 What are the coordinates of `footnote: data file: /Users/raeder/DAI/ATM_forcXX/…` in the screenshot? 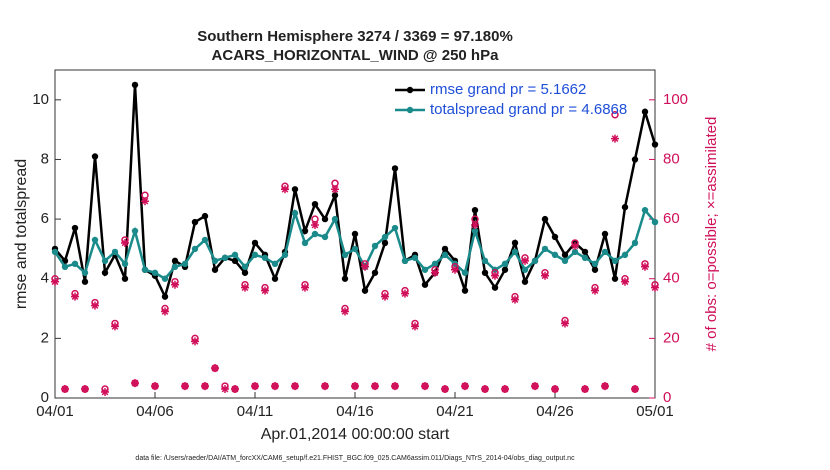 It's located at (355, 458).